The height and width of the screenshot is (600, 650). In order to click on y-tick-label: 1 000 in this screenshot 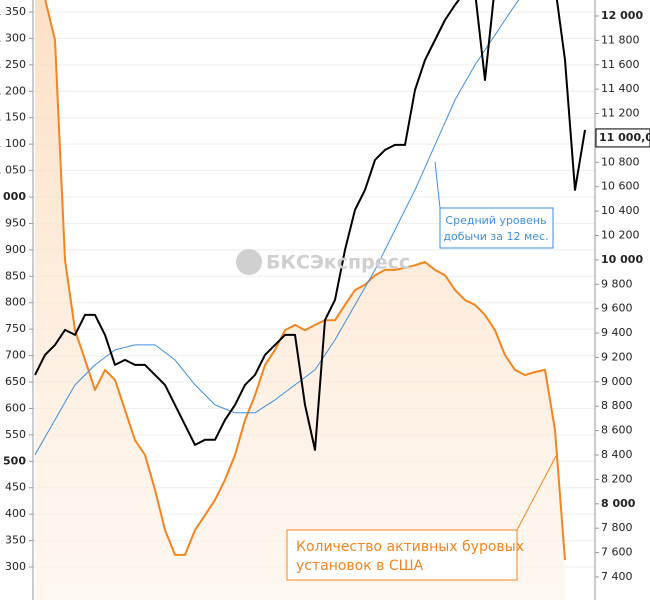, I will do `click(13, 196)`.